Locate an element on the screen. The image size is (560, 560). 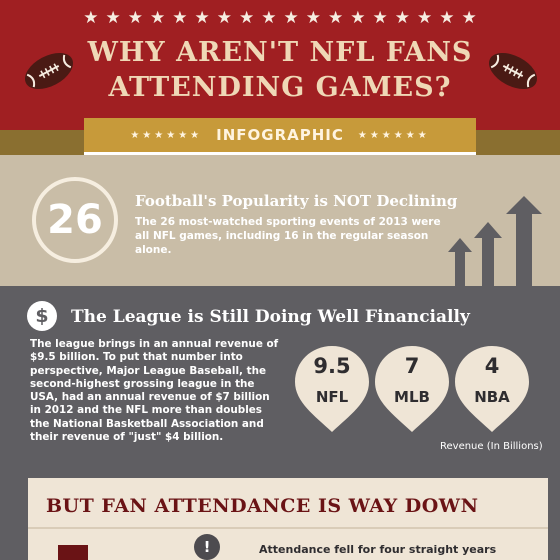
revenue-pin-nfl: 9.5 NFL is located at coordinates (332, 389).